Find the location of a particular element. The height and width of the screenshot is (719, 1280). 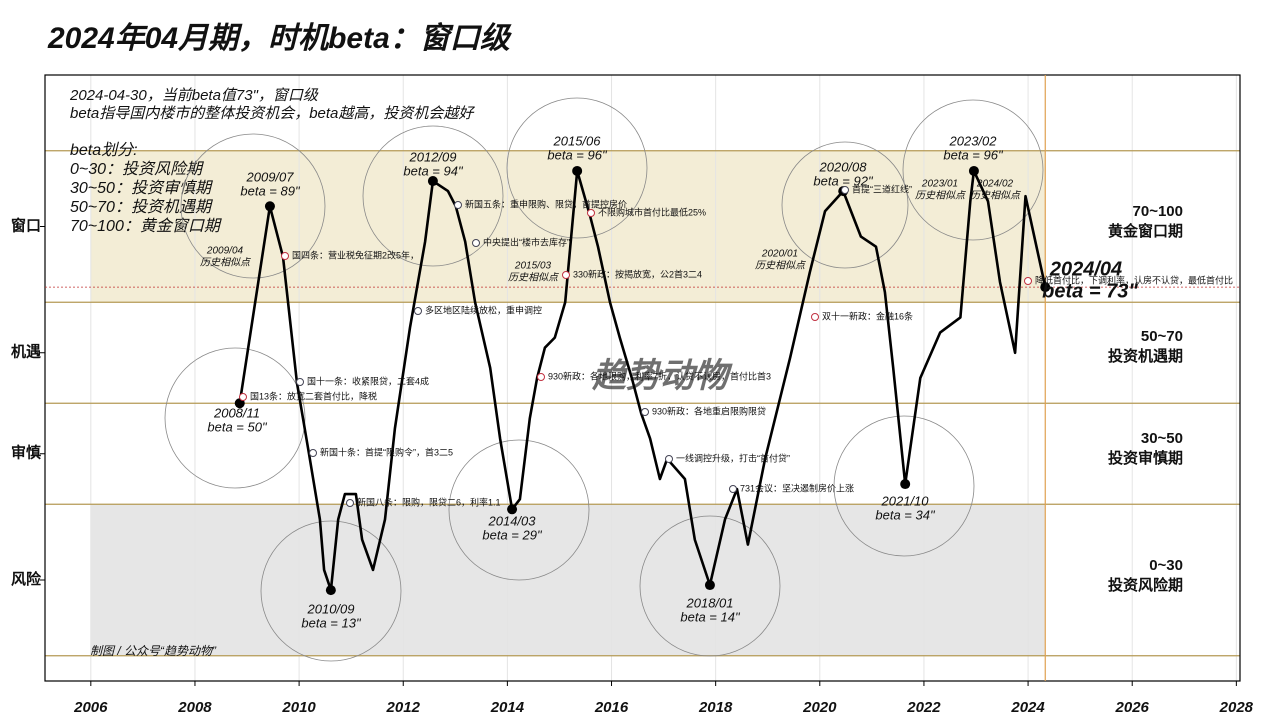

note: beta划分: is located at coordinates (104, 150).